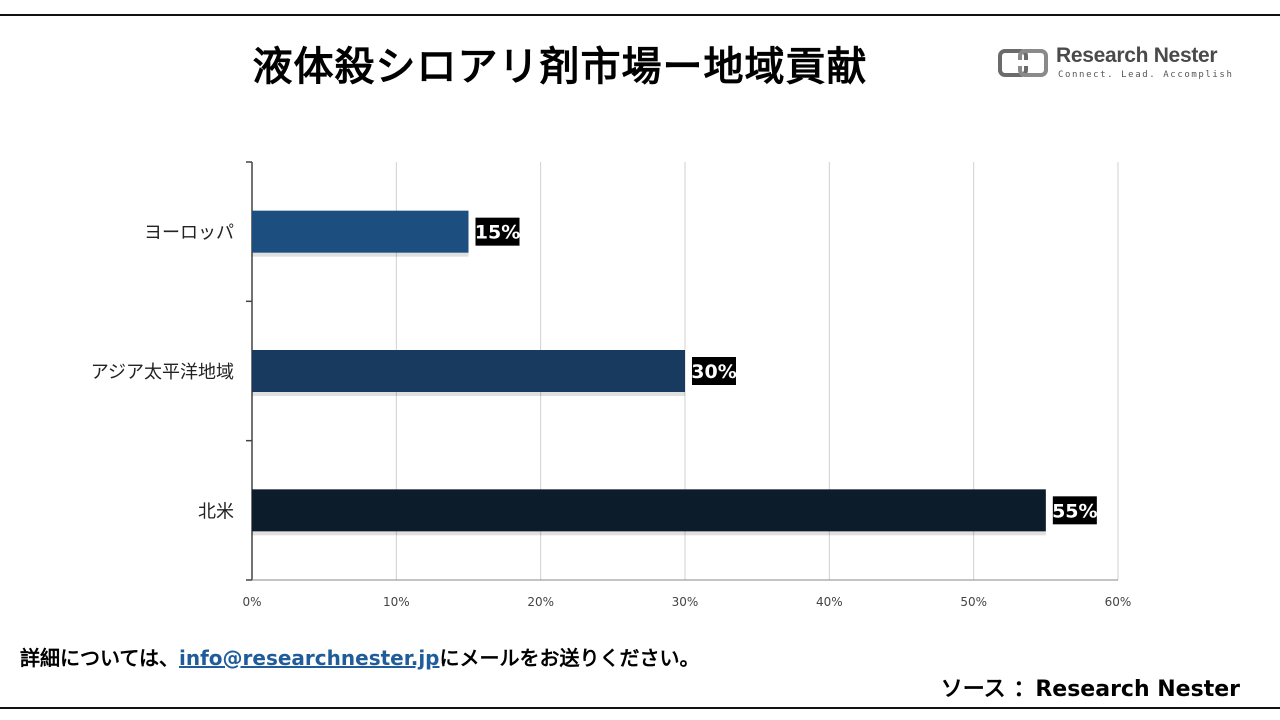  I want to click on logo-mark-icon, so click(1023, 63).